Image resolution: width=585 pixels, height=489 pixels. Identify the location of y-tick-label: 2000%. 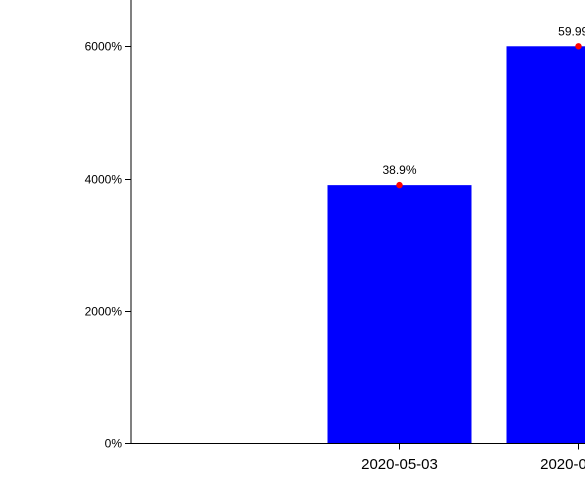
(104, 312).